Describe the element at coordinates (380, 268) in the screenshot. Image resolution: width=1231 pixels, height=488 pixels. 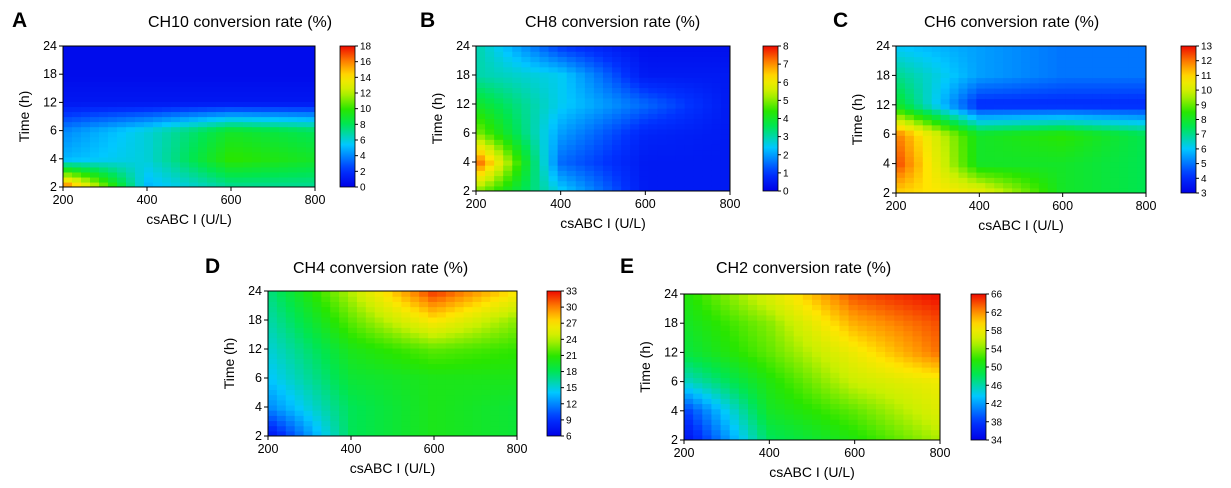
I see `chart-title: CH4 conversion rate (%)` at that location.